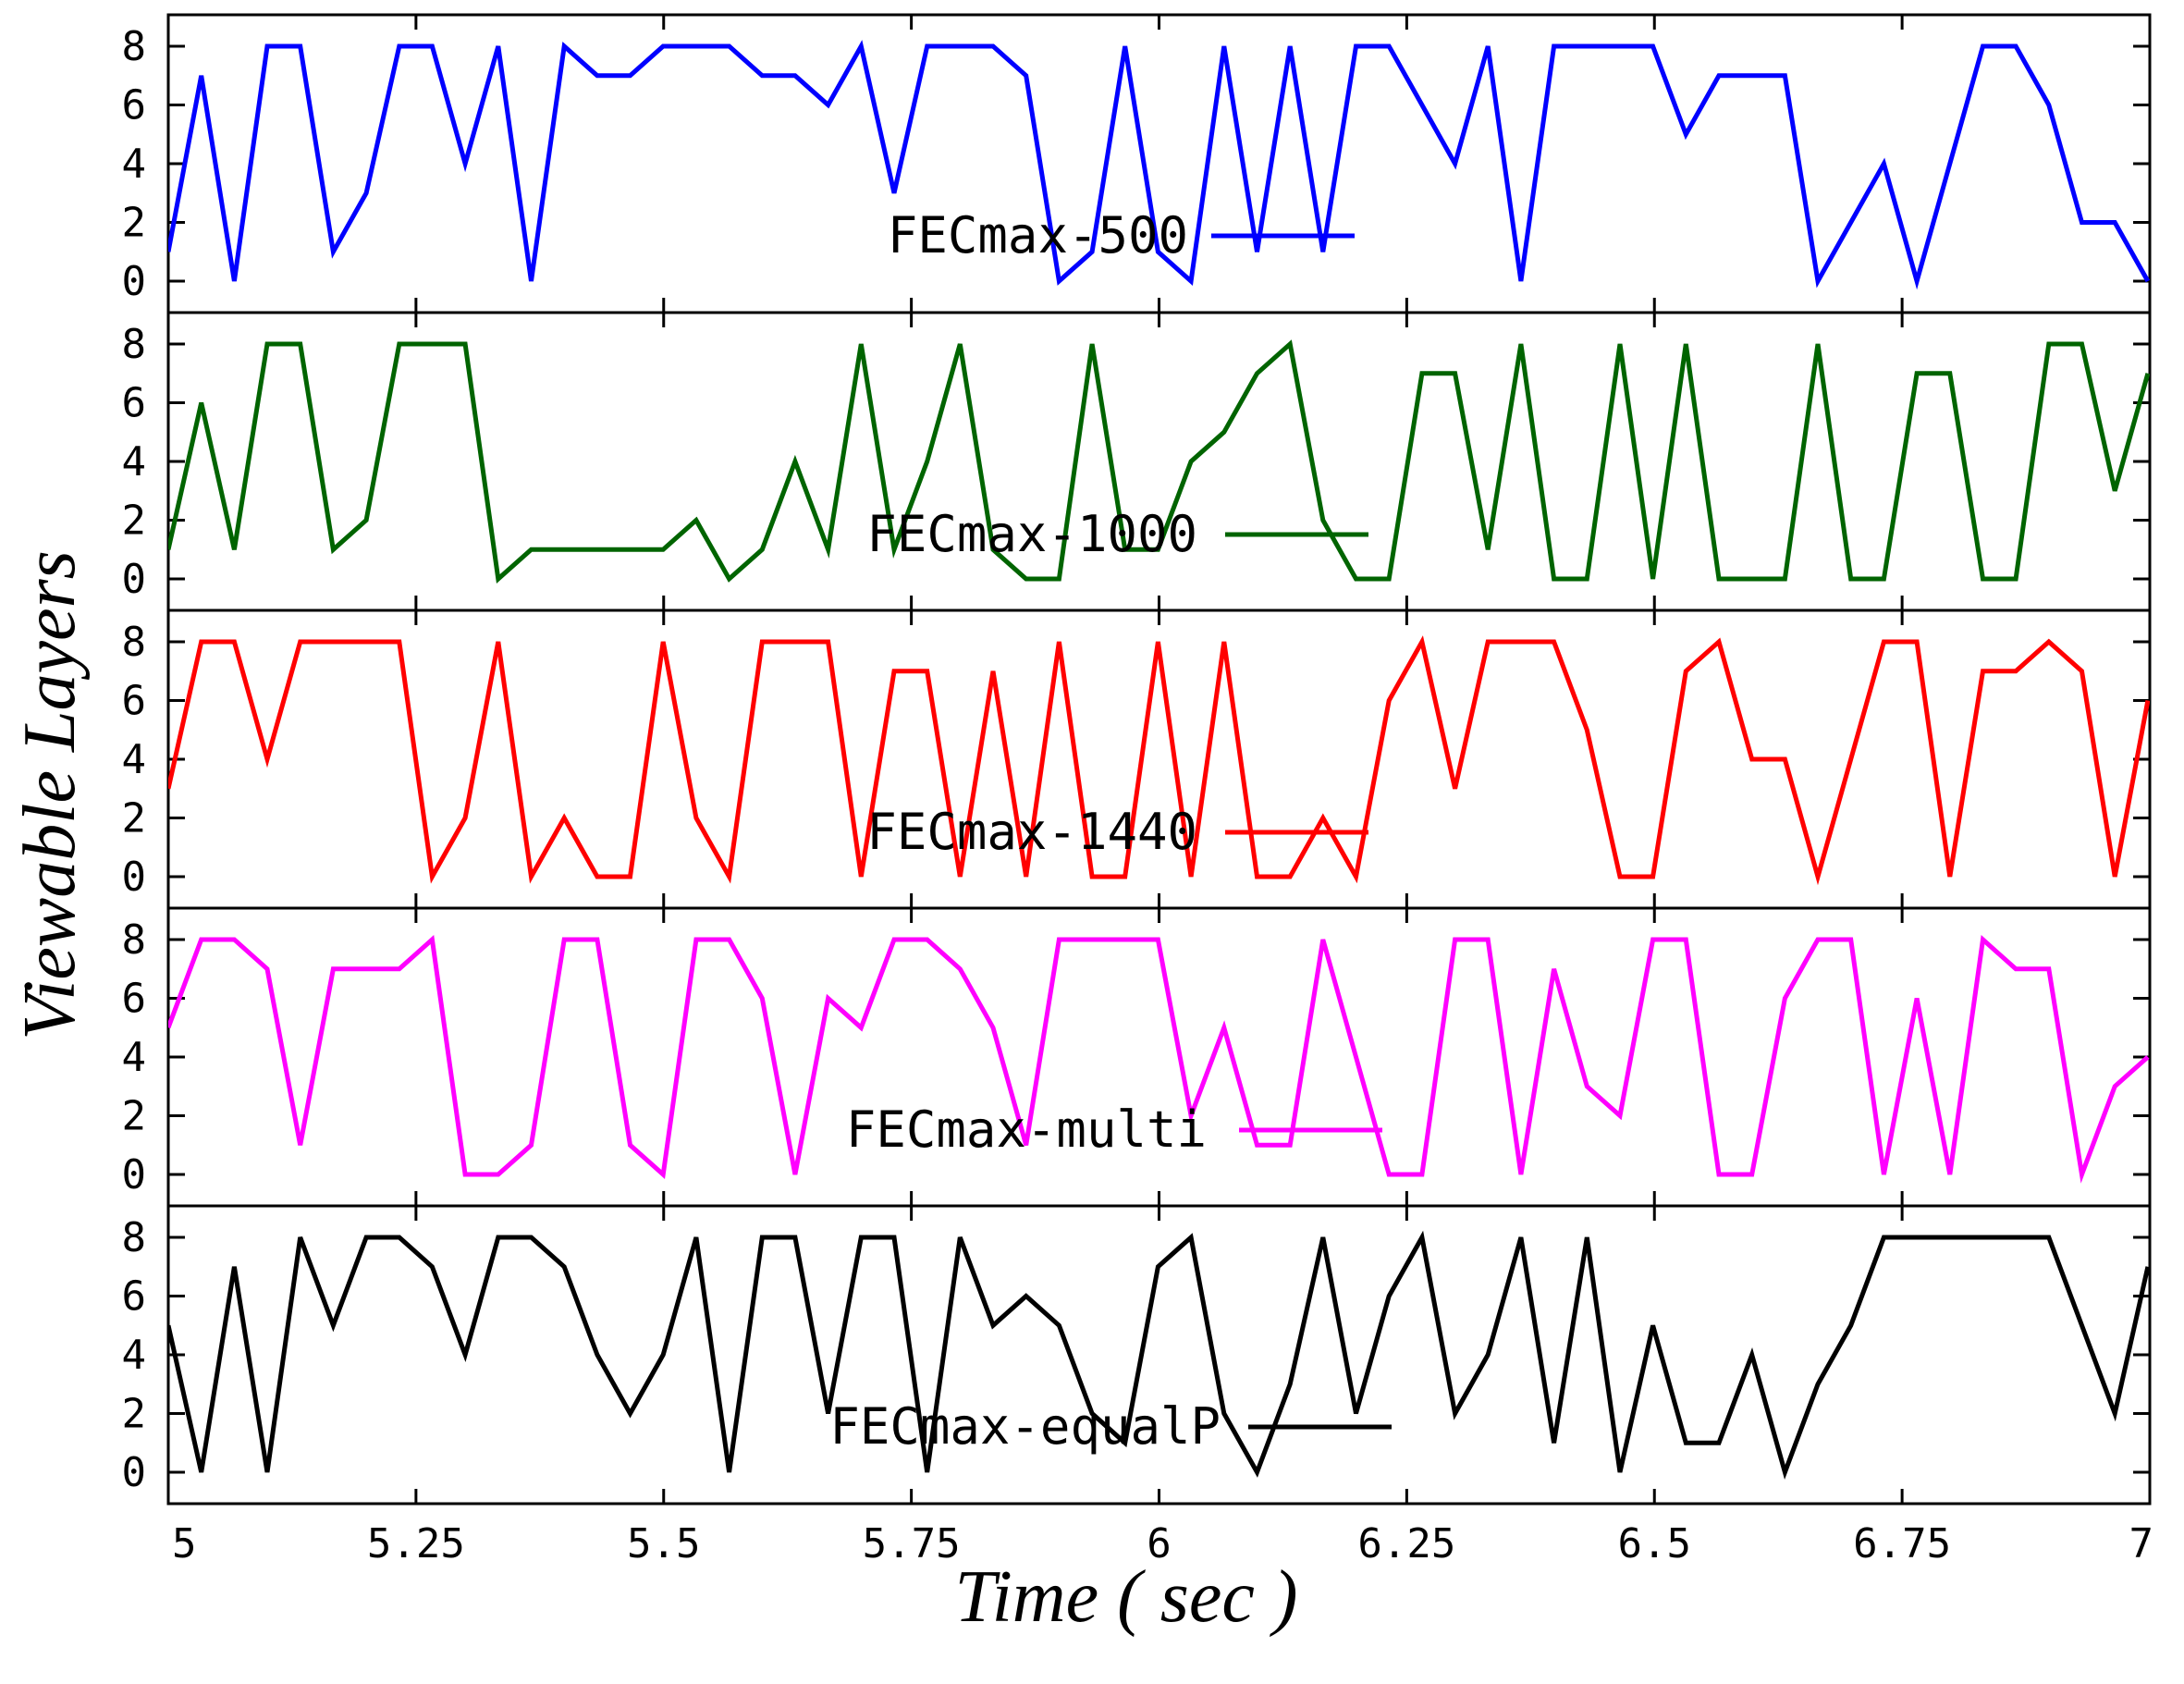 This screenshot has width=2184, height=1684. What do you see at coordinates (1159, 1059) in the screenshot?
I see `series-line-FECmax-multi` at bounding box center [1159, 1059].